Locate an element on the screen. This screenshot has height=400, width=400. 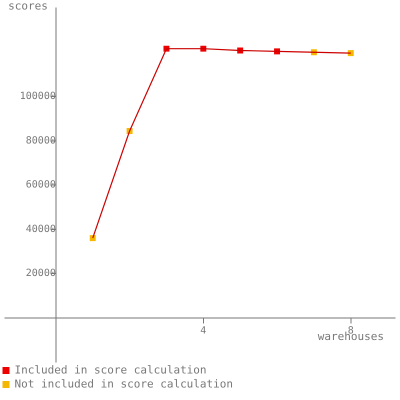
y-tick-label: 40000 is located at coordinates (41, 229).